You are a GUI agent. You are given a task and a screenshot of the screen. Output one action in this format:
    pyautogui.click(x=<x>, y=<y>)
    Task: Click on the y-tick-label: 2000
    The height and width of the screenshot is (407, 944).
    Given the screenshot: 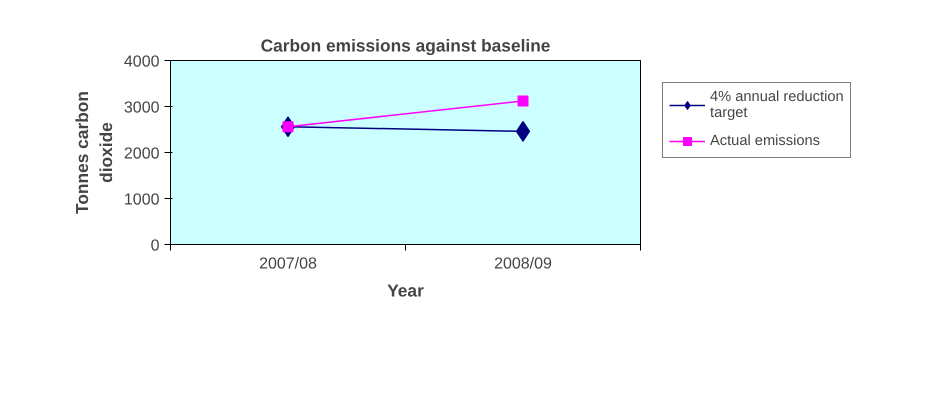 What is the action you would take?
    pyautogui.click(x=142, y=154)
    